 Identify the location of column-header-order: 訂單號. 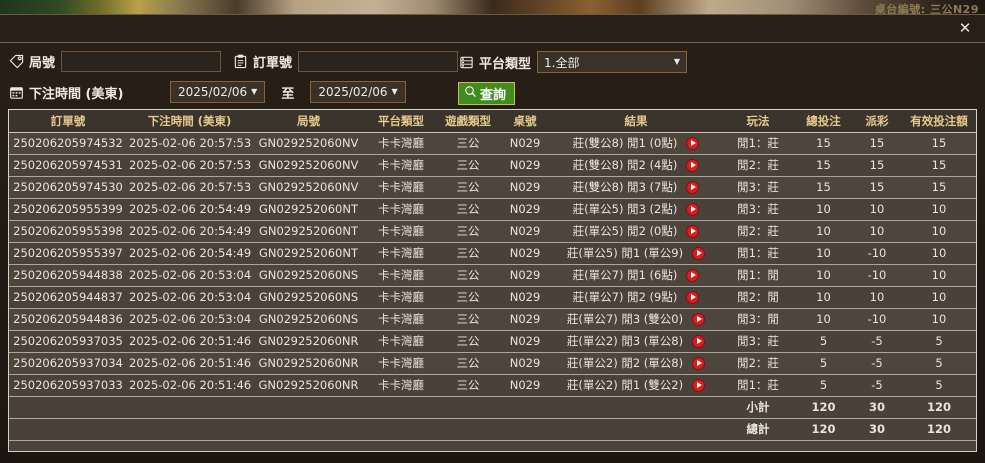
(68, 121).